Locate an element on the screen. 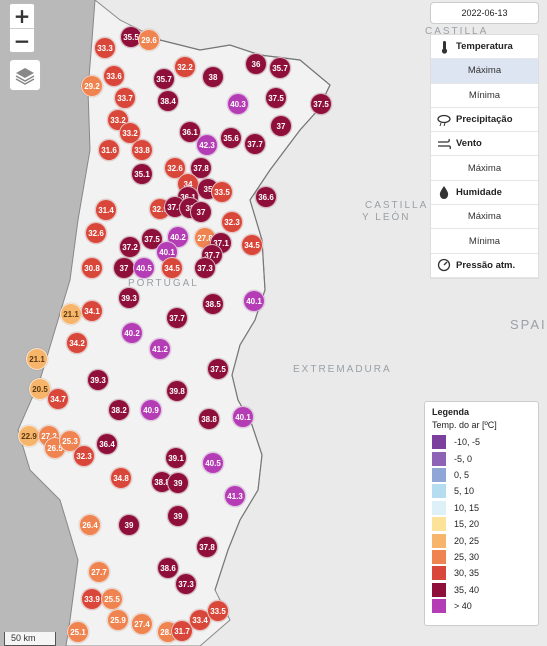 The height and width of the screenshot is (646, 547). menu-temperature: Temperatura is located at coordinates (484, 47).